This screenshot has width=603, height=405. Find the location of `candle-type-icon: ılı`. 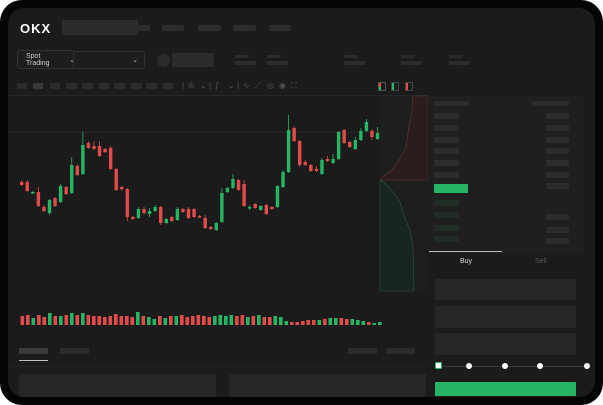

candle-type-icon: ılı is located at coordinates (191, 85).